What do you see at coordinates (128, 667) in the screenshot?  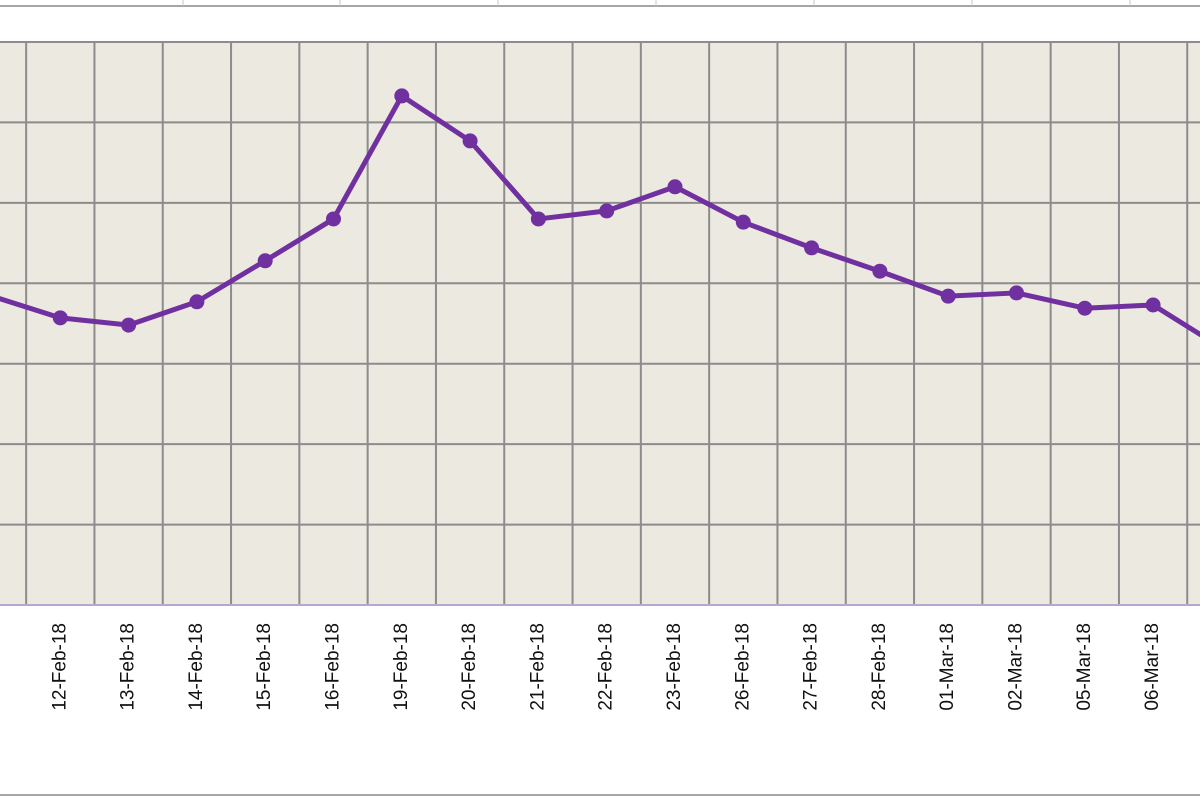 I see `x-tick-label: 13-Feb-18` at bounding box center [128, 667].